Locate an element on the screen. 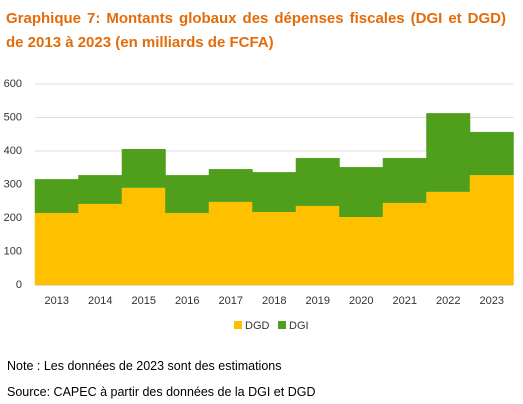  y-tick-label: 200 is located at coordinates (13, 218).